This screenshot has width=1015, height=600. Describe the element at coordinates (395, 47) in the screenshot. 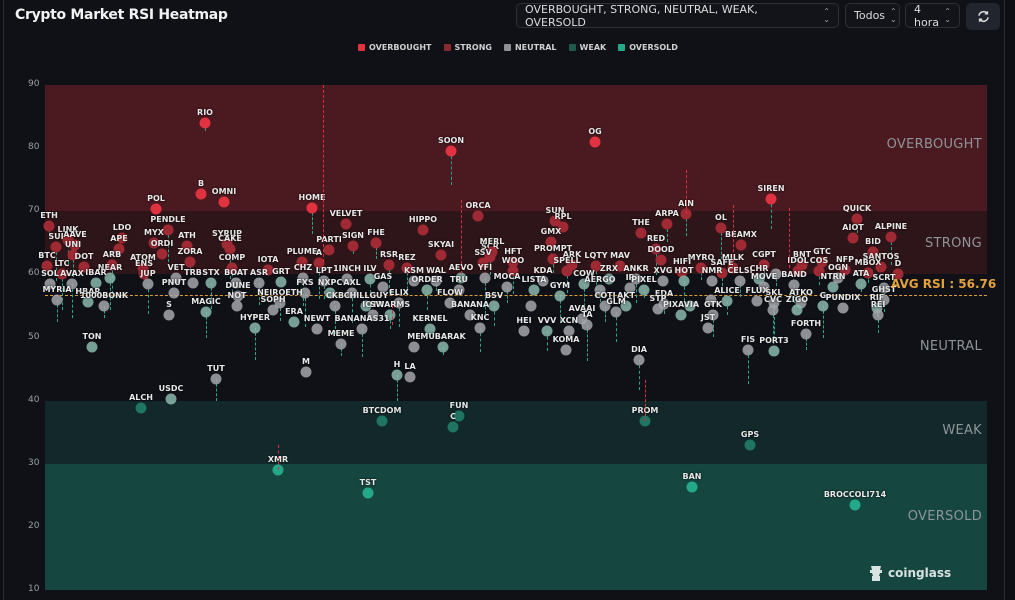

I see `legend-item-overbought: OVERBOUGHT` at that location.